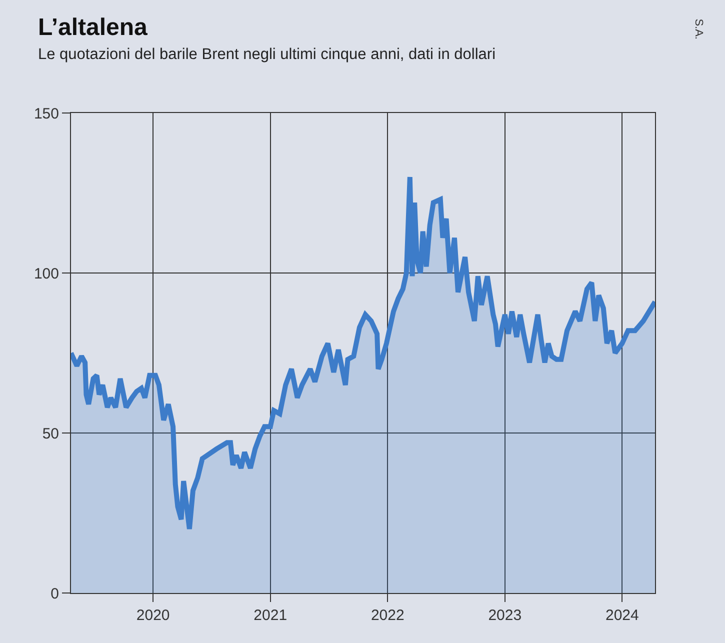 The image size is (725, 643). What do you see at coordinates (46, 113) in the screenshot?
I see `y-tick-label: 150` at bounding box center [46, 113].